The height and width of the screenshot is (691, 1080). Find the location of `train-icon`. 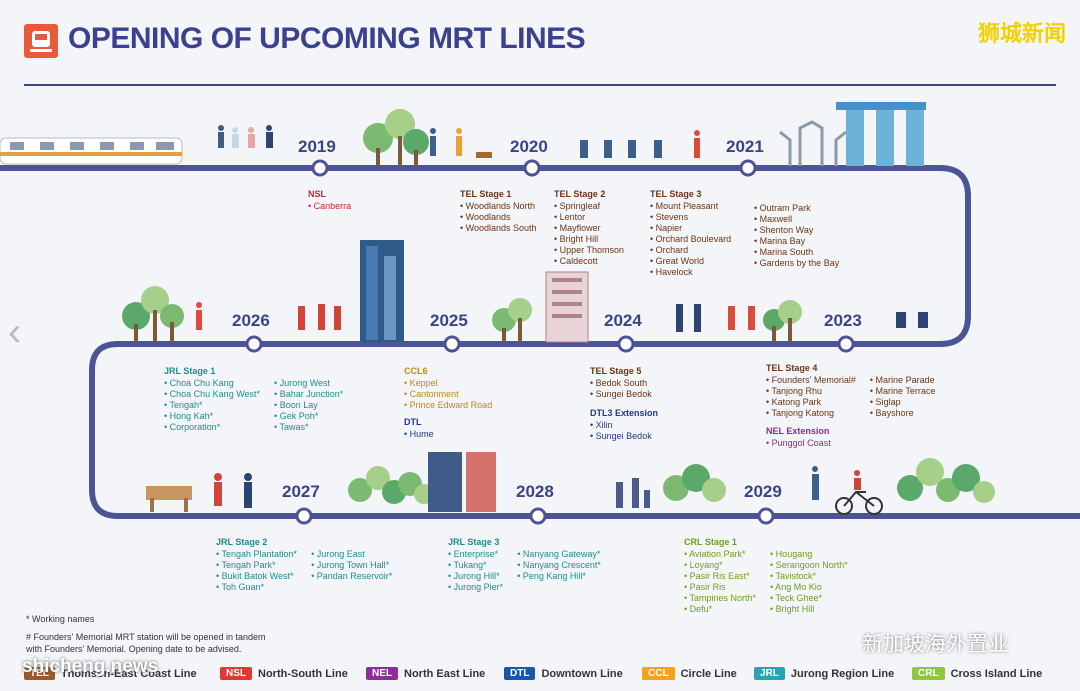

train-icon is located at coordinates (91, 151).